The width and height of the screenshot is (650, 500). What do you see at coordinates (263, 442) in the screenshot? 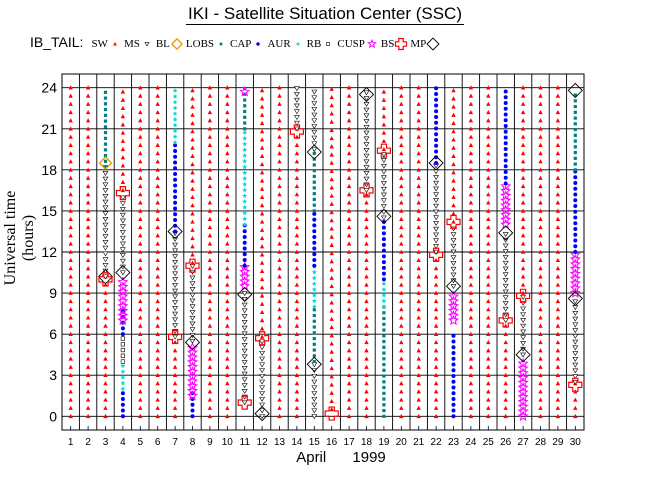
I see `x-tick-label: 12` at bounding box center [263, 442].